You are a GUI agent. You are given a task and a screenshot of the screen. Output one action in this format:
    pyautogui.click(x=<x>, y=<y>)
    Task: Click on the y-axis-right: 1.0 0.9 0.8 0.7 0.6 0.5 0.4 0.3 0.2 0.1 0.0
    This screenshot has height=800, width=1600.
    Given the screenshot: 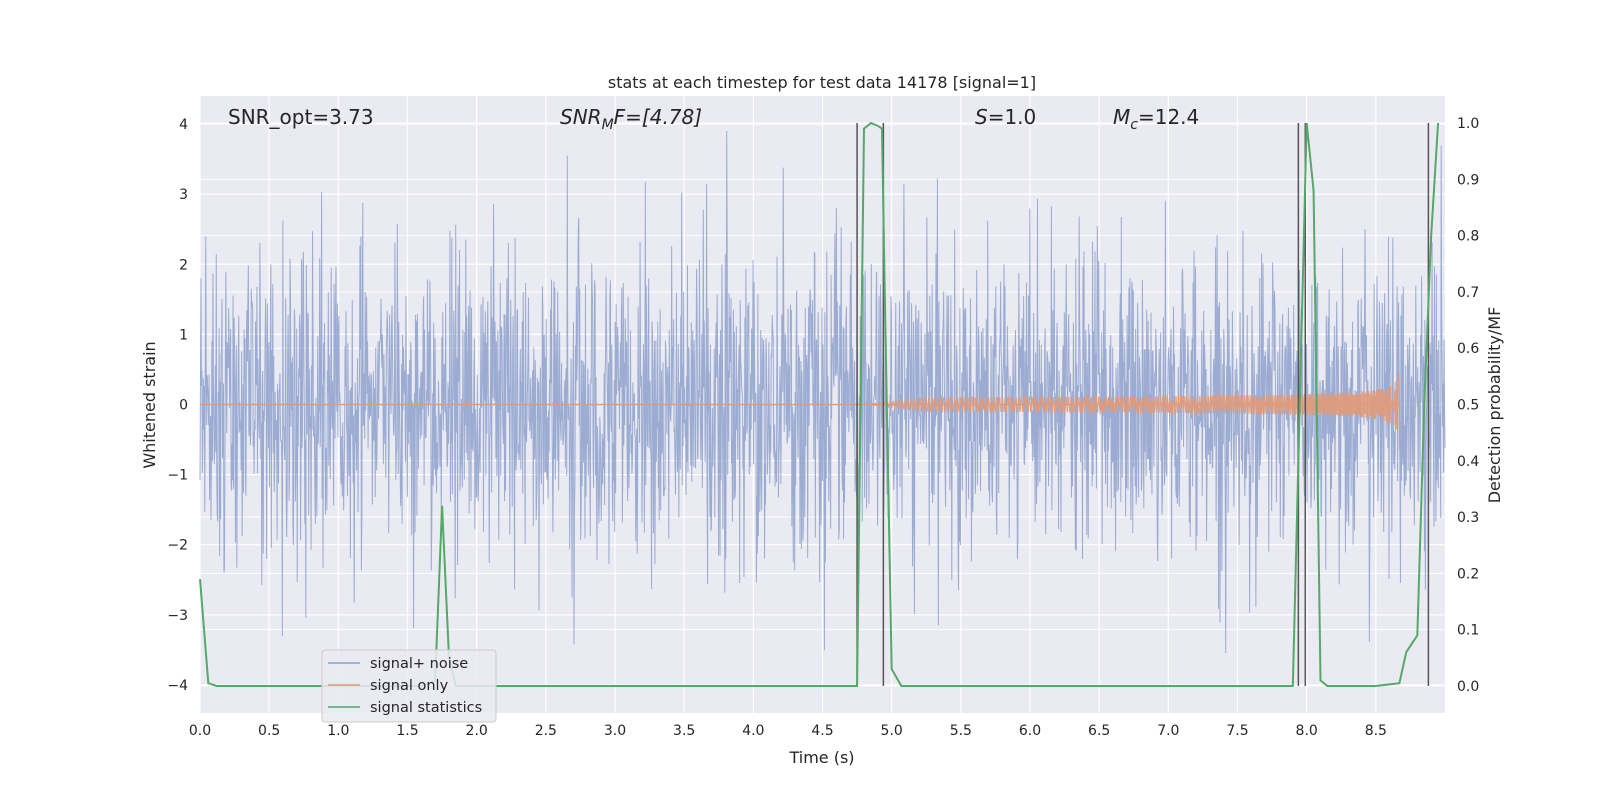 What is the action you would take?
    pyautogui.click(x=1468, y=405)
    